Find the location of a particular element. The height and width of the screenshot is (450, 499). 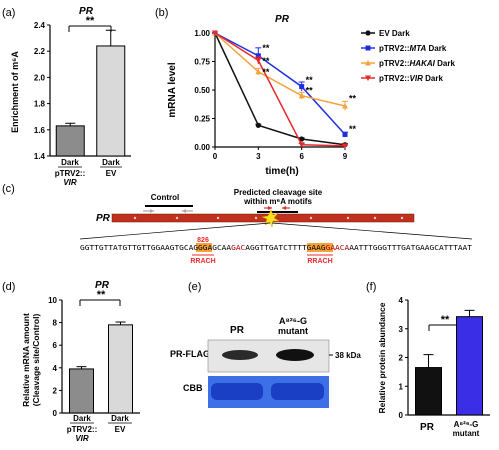

y-tick-label: 1.00 is located at coordinates (202, 33).